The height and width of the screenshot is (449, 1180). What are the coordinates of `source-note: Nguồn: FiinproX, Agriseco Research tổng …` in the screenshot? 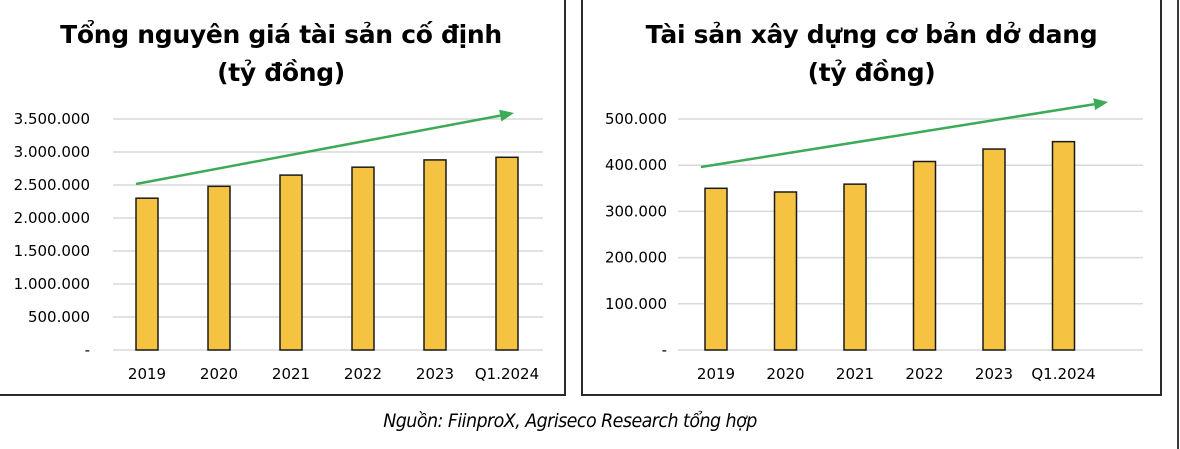 It's located at (570, 421).